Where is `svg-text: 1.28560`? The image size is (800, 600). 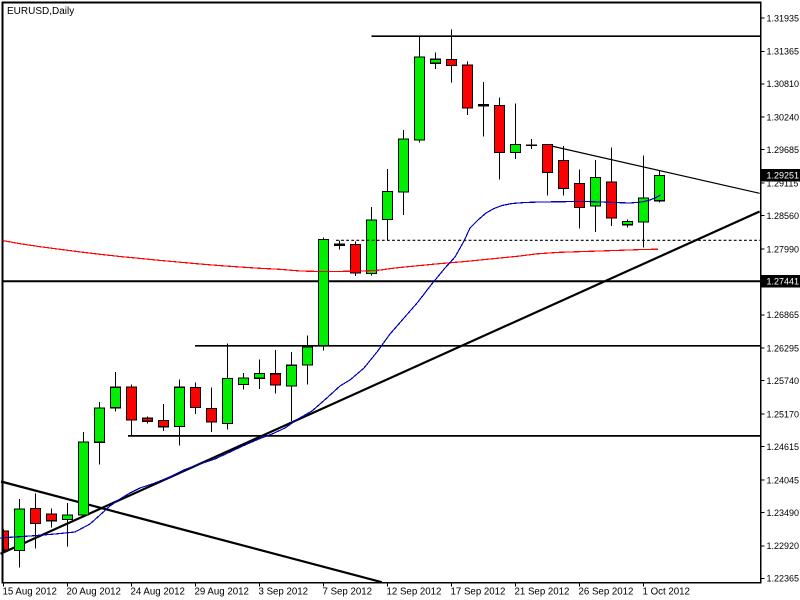
svg-text: 1.28560 is located at coordinates (783, 216).